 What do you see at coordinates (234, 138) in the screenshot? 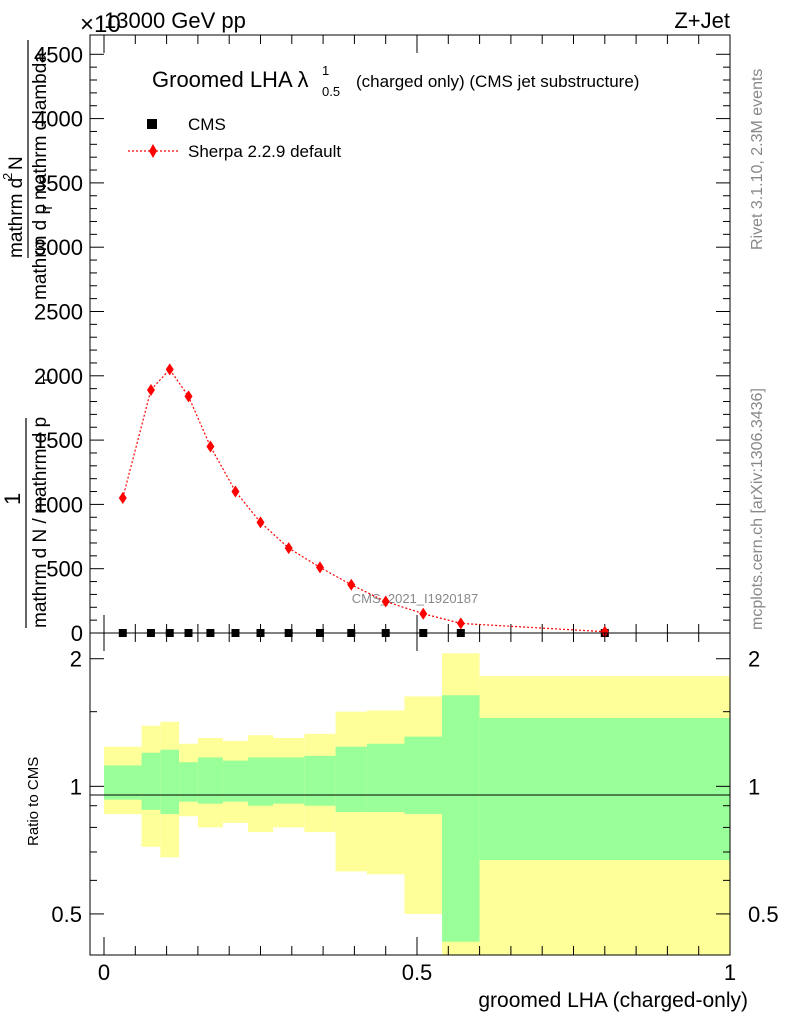
I see `legend: CMS Sherpa 2.2.9 default` at bounding box center [234, 138].